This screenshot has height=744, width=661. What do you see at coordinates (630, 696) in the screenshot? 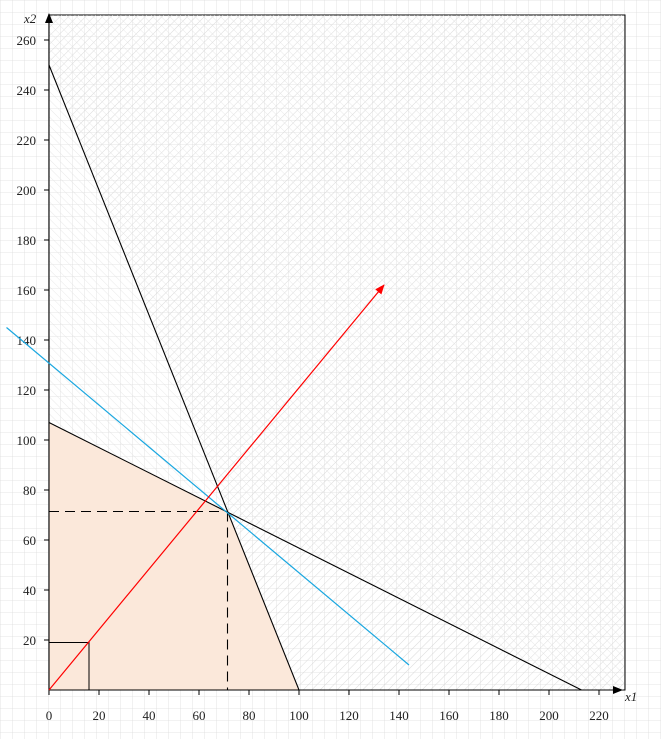
I see `x-axis-label: x1` at bounding box center [630, 696].